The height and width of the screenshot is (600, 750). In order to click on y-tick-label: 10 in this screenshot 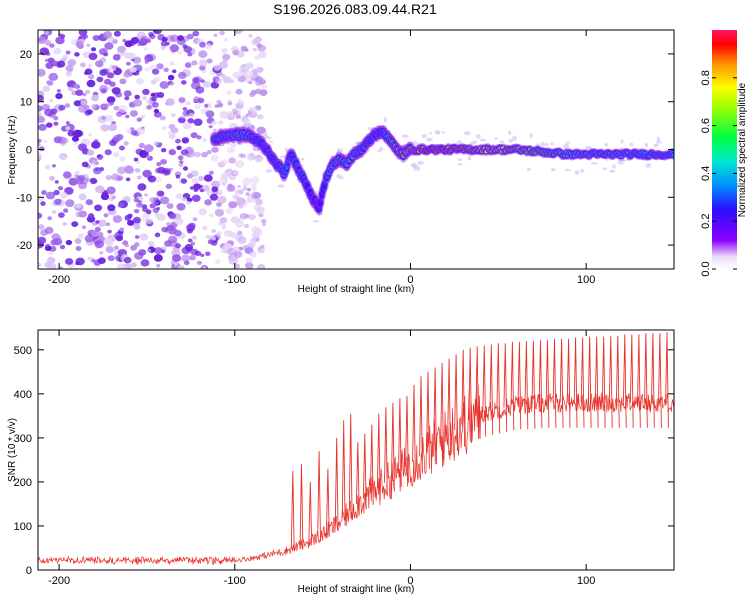, I will do `click(26, 103)`.